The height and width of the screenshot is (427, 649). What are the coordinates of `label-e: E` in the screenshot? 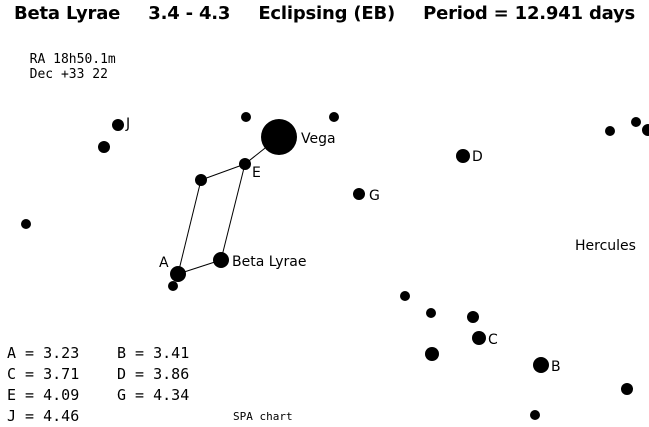 It's located at (256, 173).